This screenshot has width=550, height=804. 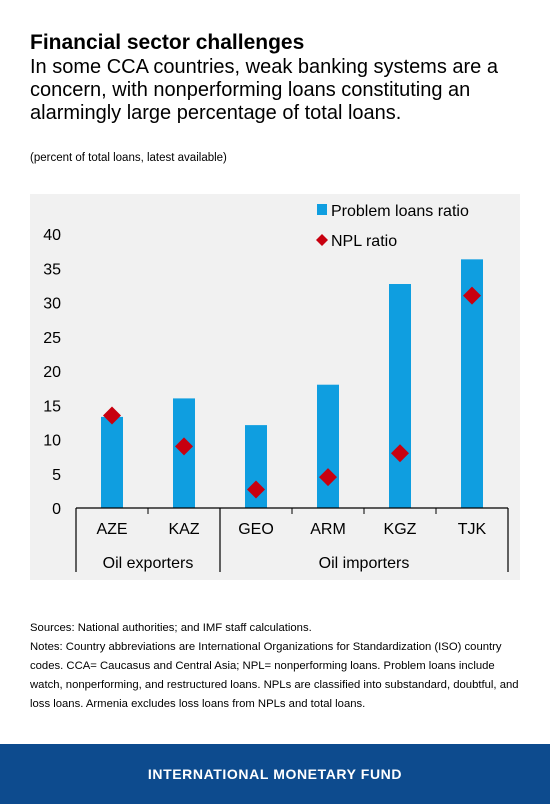 What do you see at coordinates (364, 241) in the screenshot?
I see `legend-label-npl: NPL ratio` at bounding box center [364, 241].